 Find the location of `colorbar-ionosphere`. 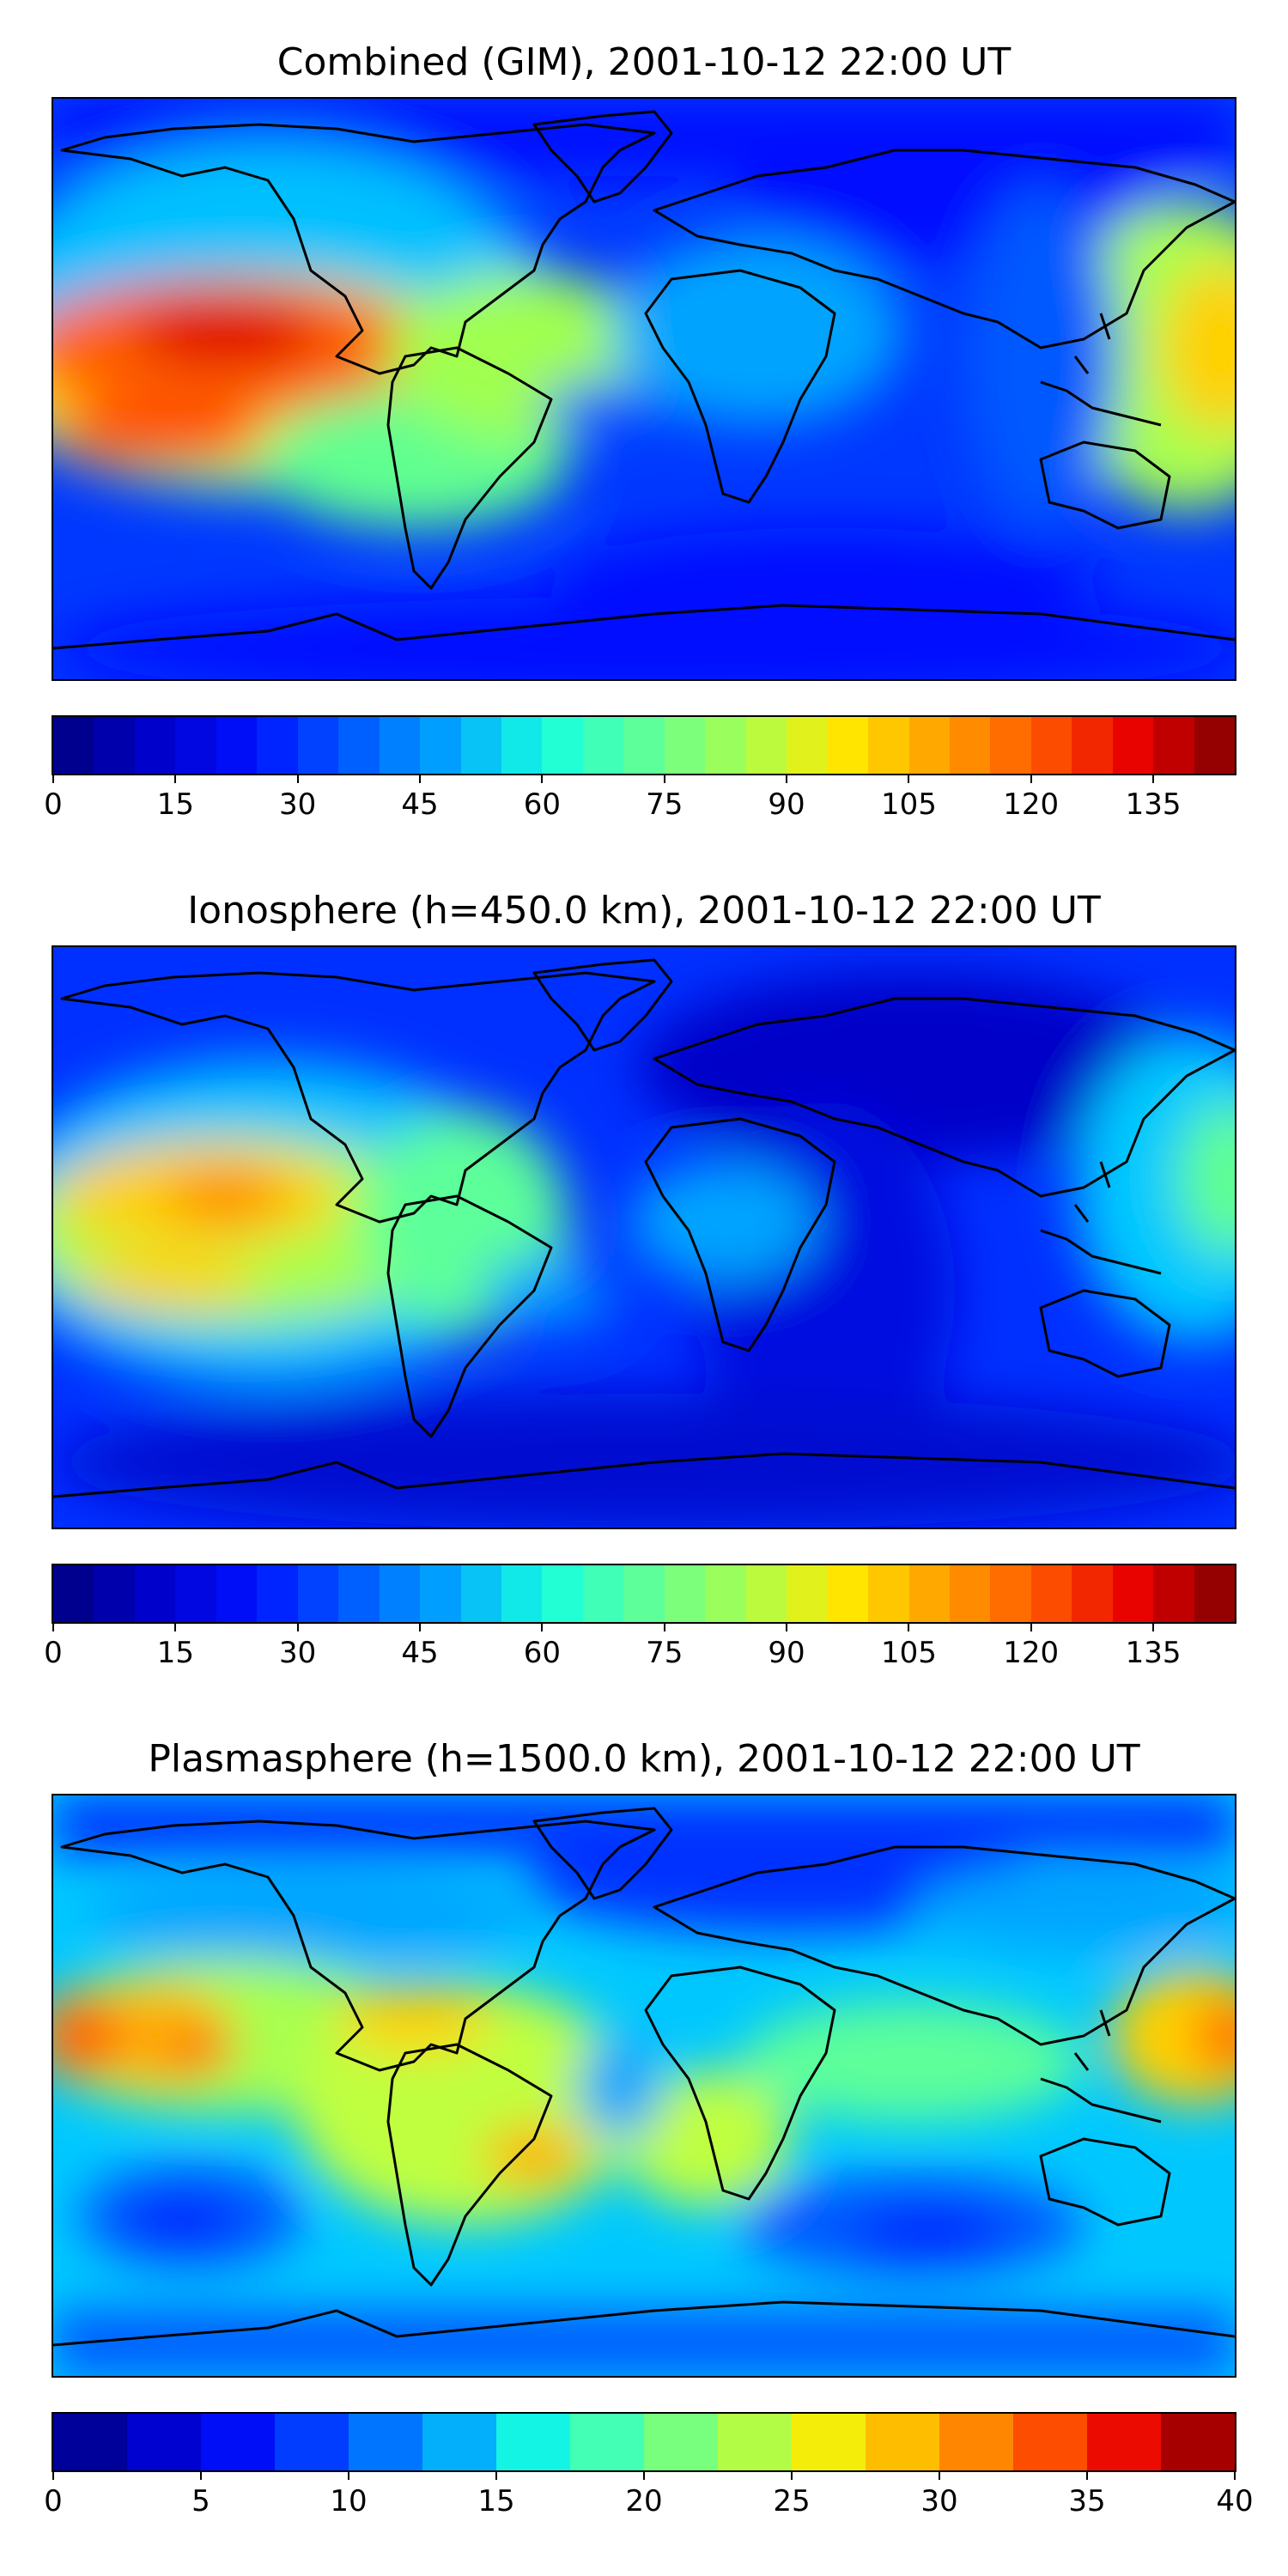

colorbar-ionosphere is located at coordinates (644, 1594).